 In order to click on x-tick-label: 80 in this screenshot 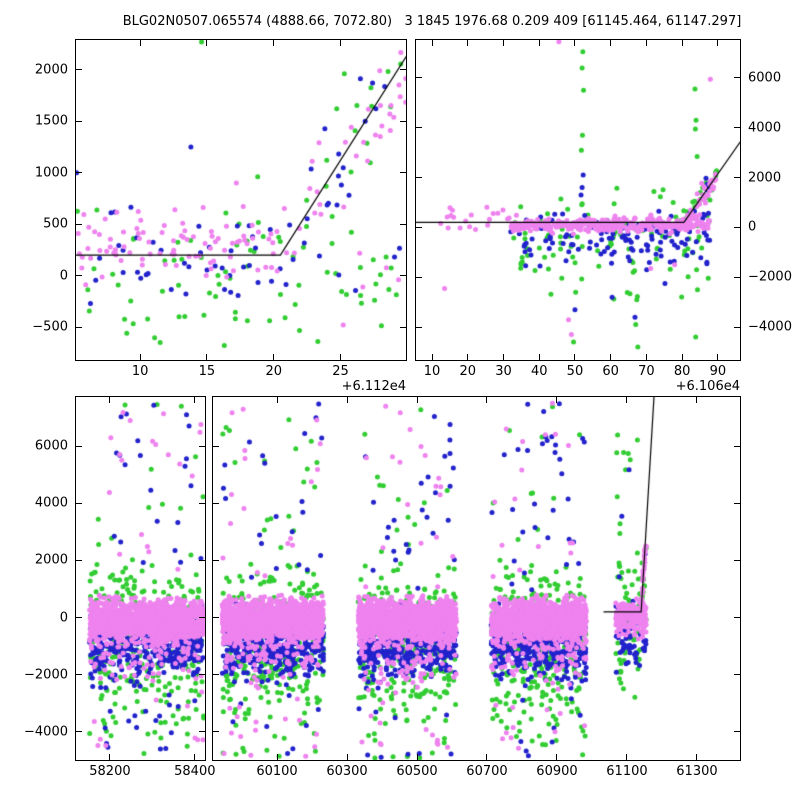, I will do `click(682, 371)`.